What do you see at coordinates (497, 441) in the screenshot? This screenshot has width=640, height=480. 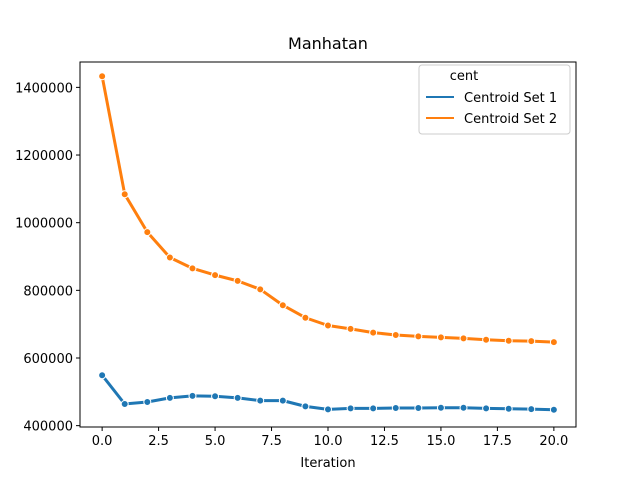 I see `x-tick-label: 17.5` at bounding box center [497, 441].